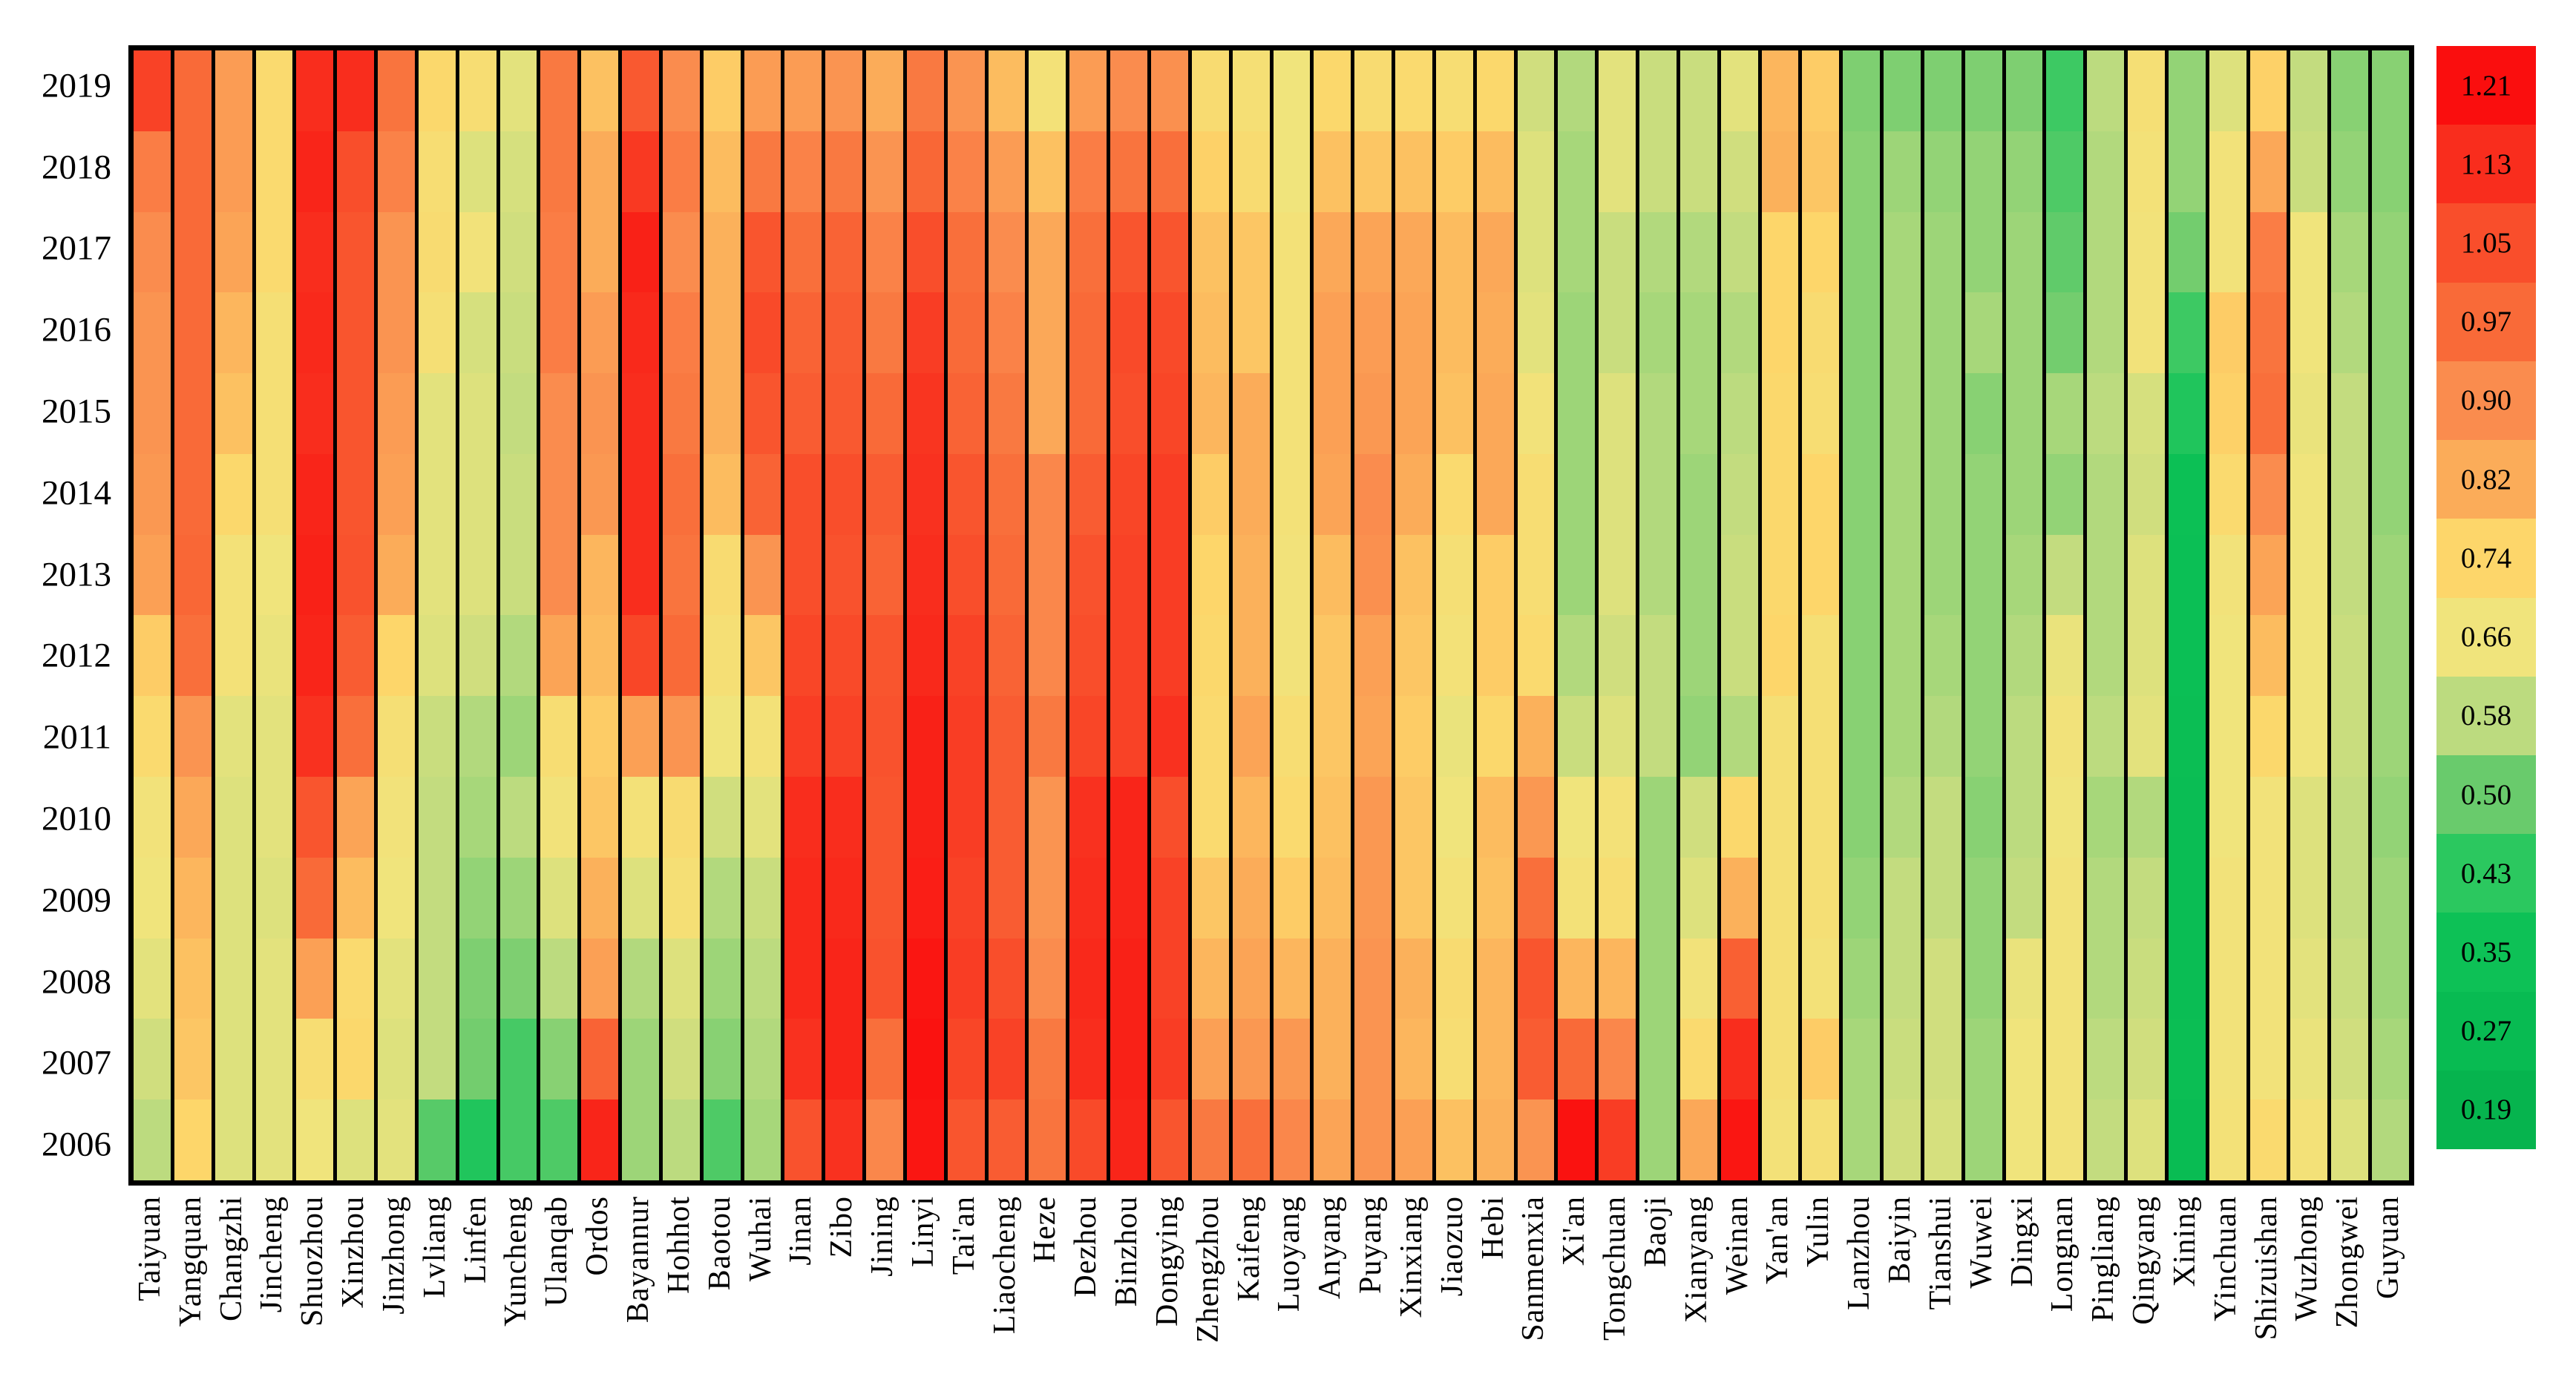  Describe the element at coordinates (2486, 1110) in the screenshot. I see `legend-block: 0.19` at that location.